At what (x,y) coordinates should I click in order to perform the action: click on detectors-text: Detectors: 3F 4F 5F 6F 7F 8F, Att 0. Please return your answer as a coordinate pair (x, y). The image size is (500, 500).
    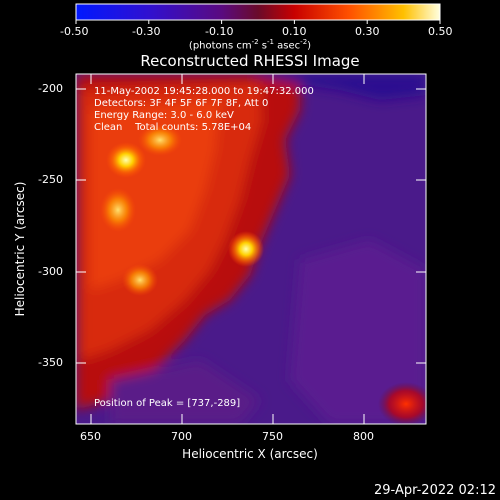
    Looking at the image, I should click on (181, 103).